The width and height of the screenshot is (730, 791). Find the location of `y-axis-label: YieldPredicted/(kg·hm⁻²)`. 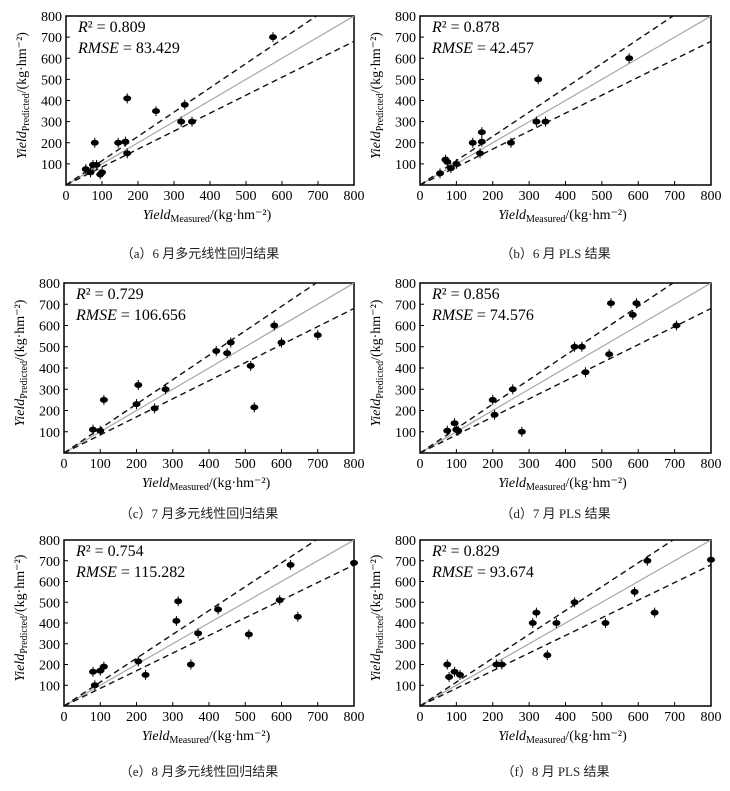

y-axis-label: YieldPredicted/(kg·hm⁻²) is located at coordinates (377, 95).